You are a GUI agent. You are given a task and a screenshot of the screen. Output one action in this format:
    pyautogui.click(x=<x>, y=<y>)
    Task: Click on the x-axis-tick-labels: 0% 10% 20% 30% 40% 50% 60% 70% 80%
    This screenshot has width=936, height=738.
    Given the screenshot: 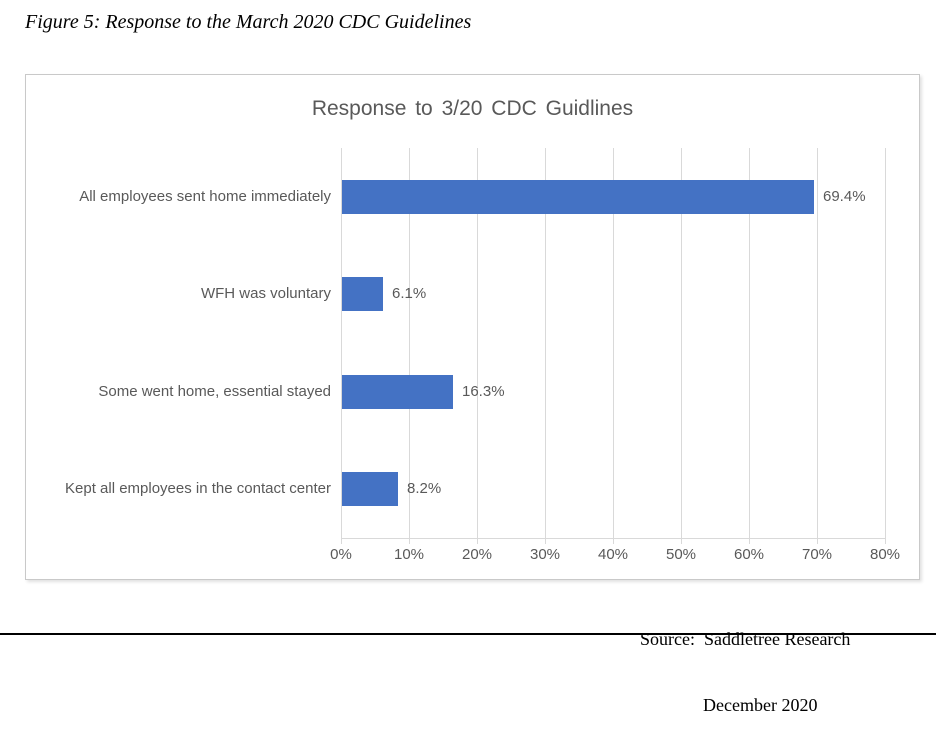 What is the action you would take?
    pyautogui.click(x=615, y=556)
    